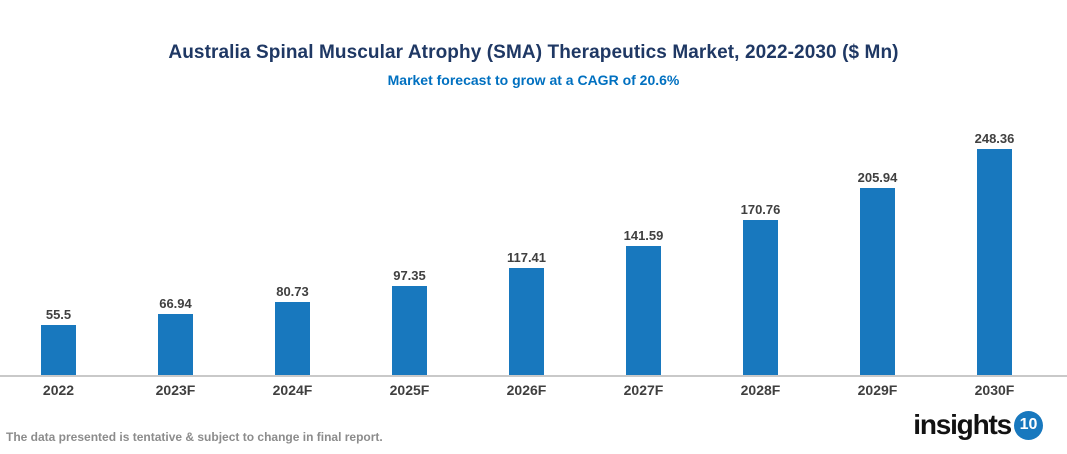 This screenshot has height=454, width=1067. What do you see at coordinates (994, 390) in the screenshot?
I see `x-axis-label: 2030F` at bounding box center [994, 390].